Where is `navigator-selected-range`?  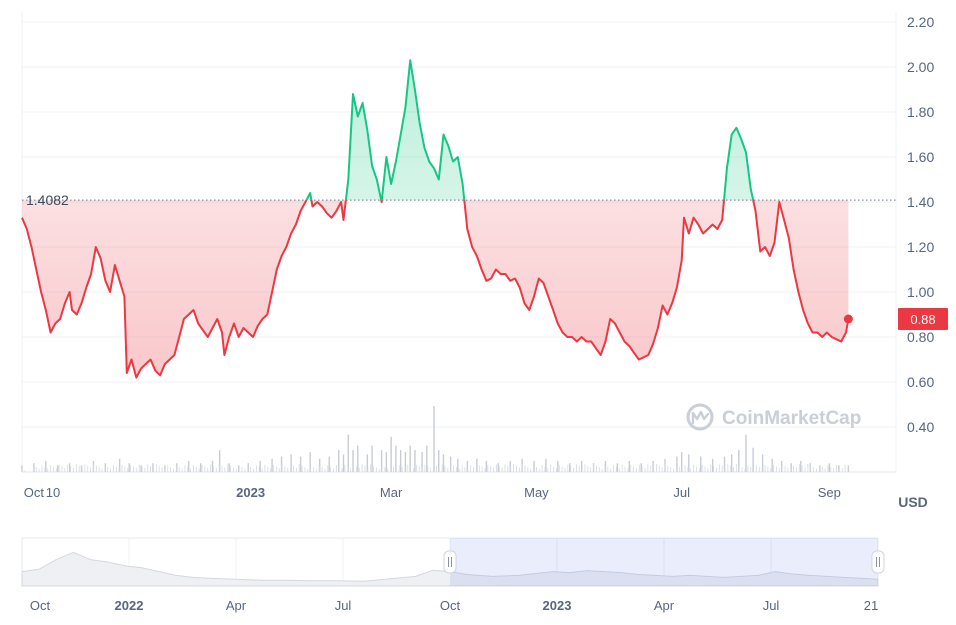 navigator-selected-range is located at coordinates (664, 562).